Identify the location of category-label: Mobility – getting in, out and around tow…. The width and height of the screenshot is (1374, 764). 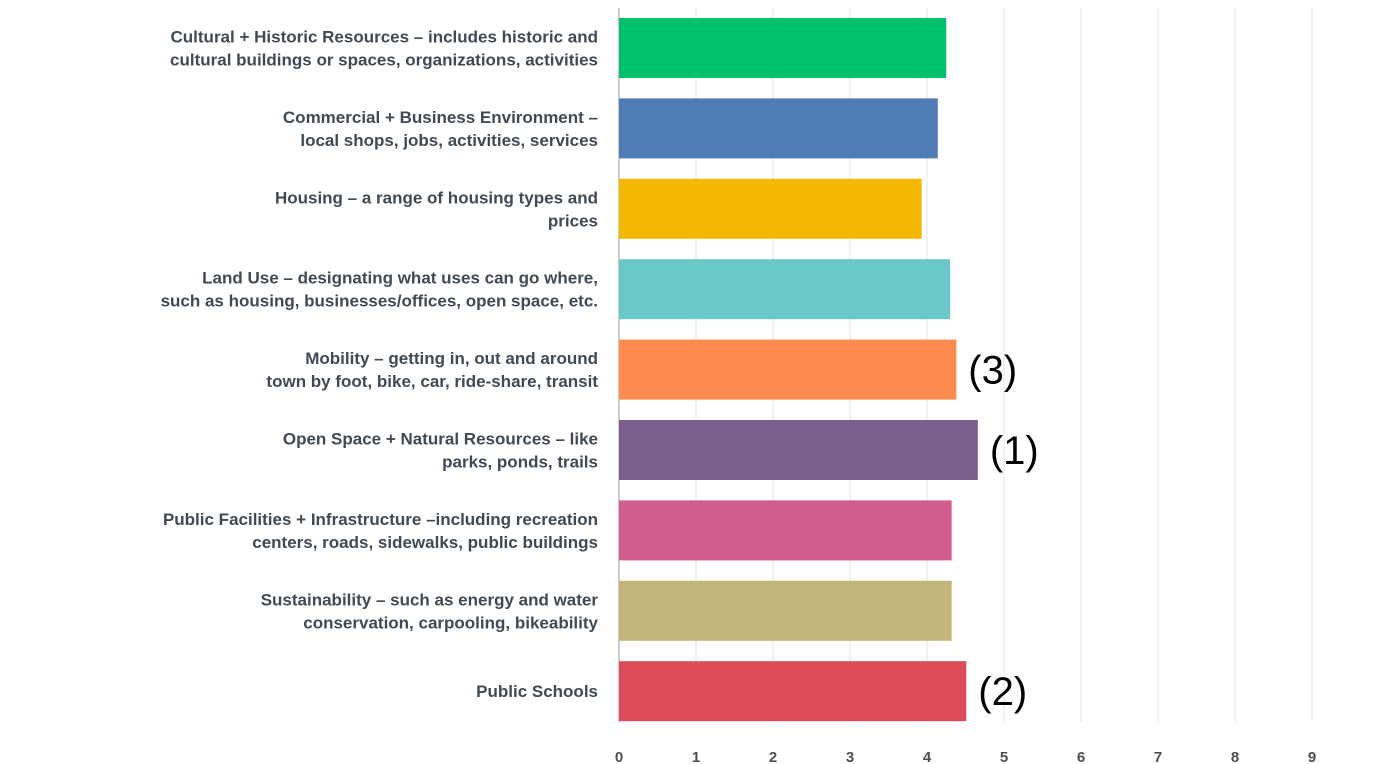
(432, 370).